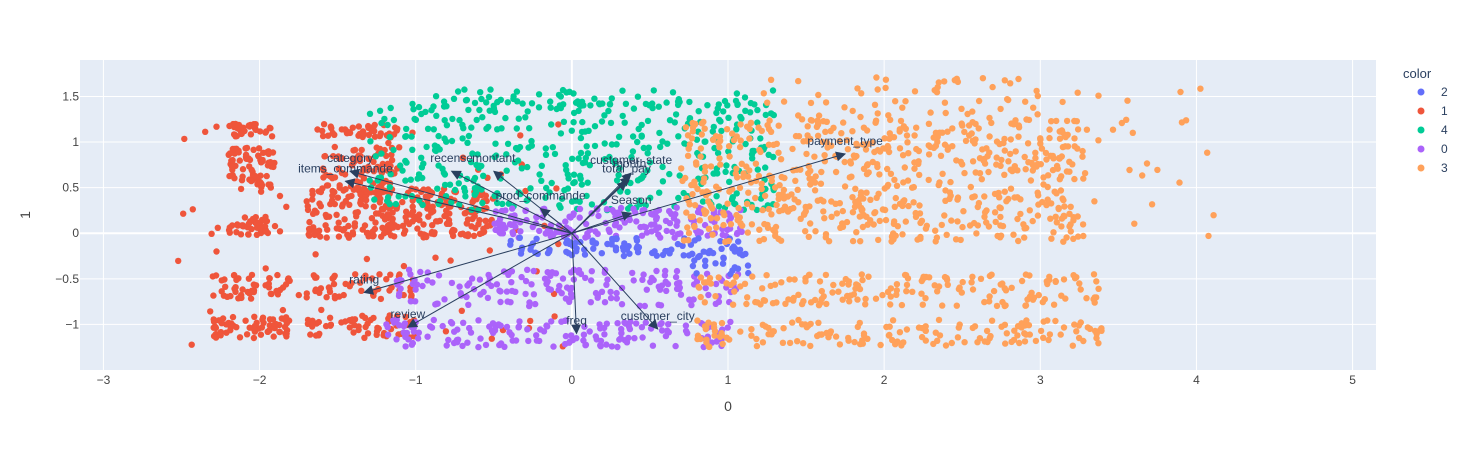  Describe the element at coordinates (1433, 149) in the screenshot. I see `legend-item: 0` at that location.